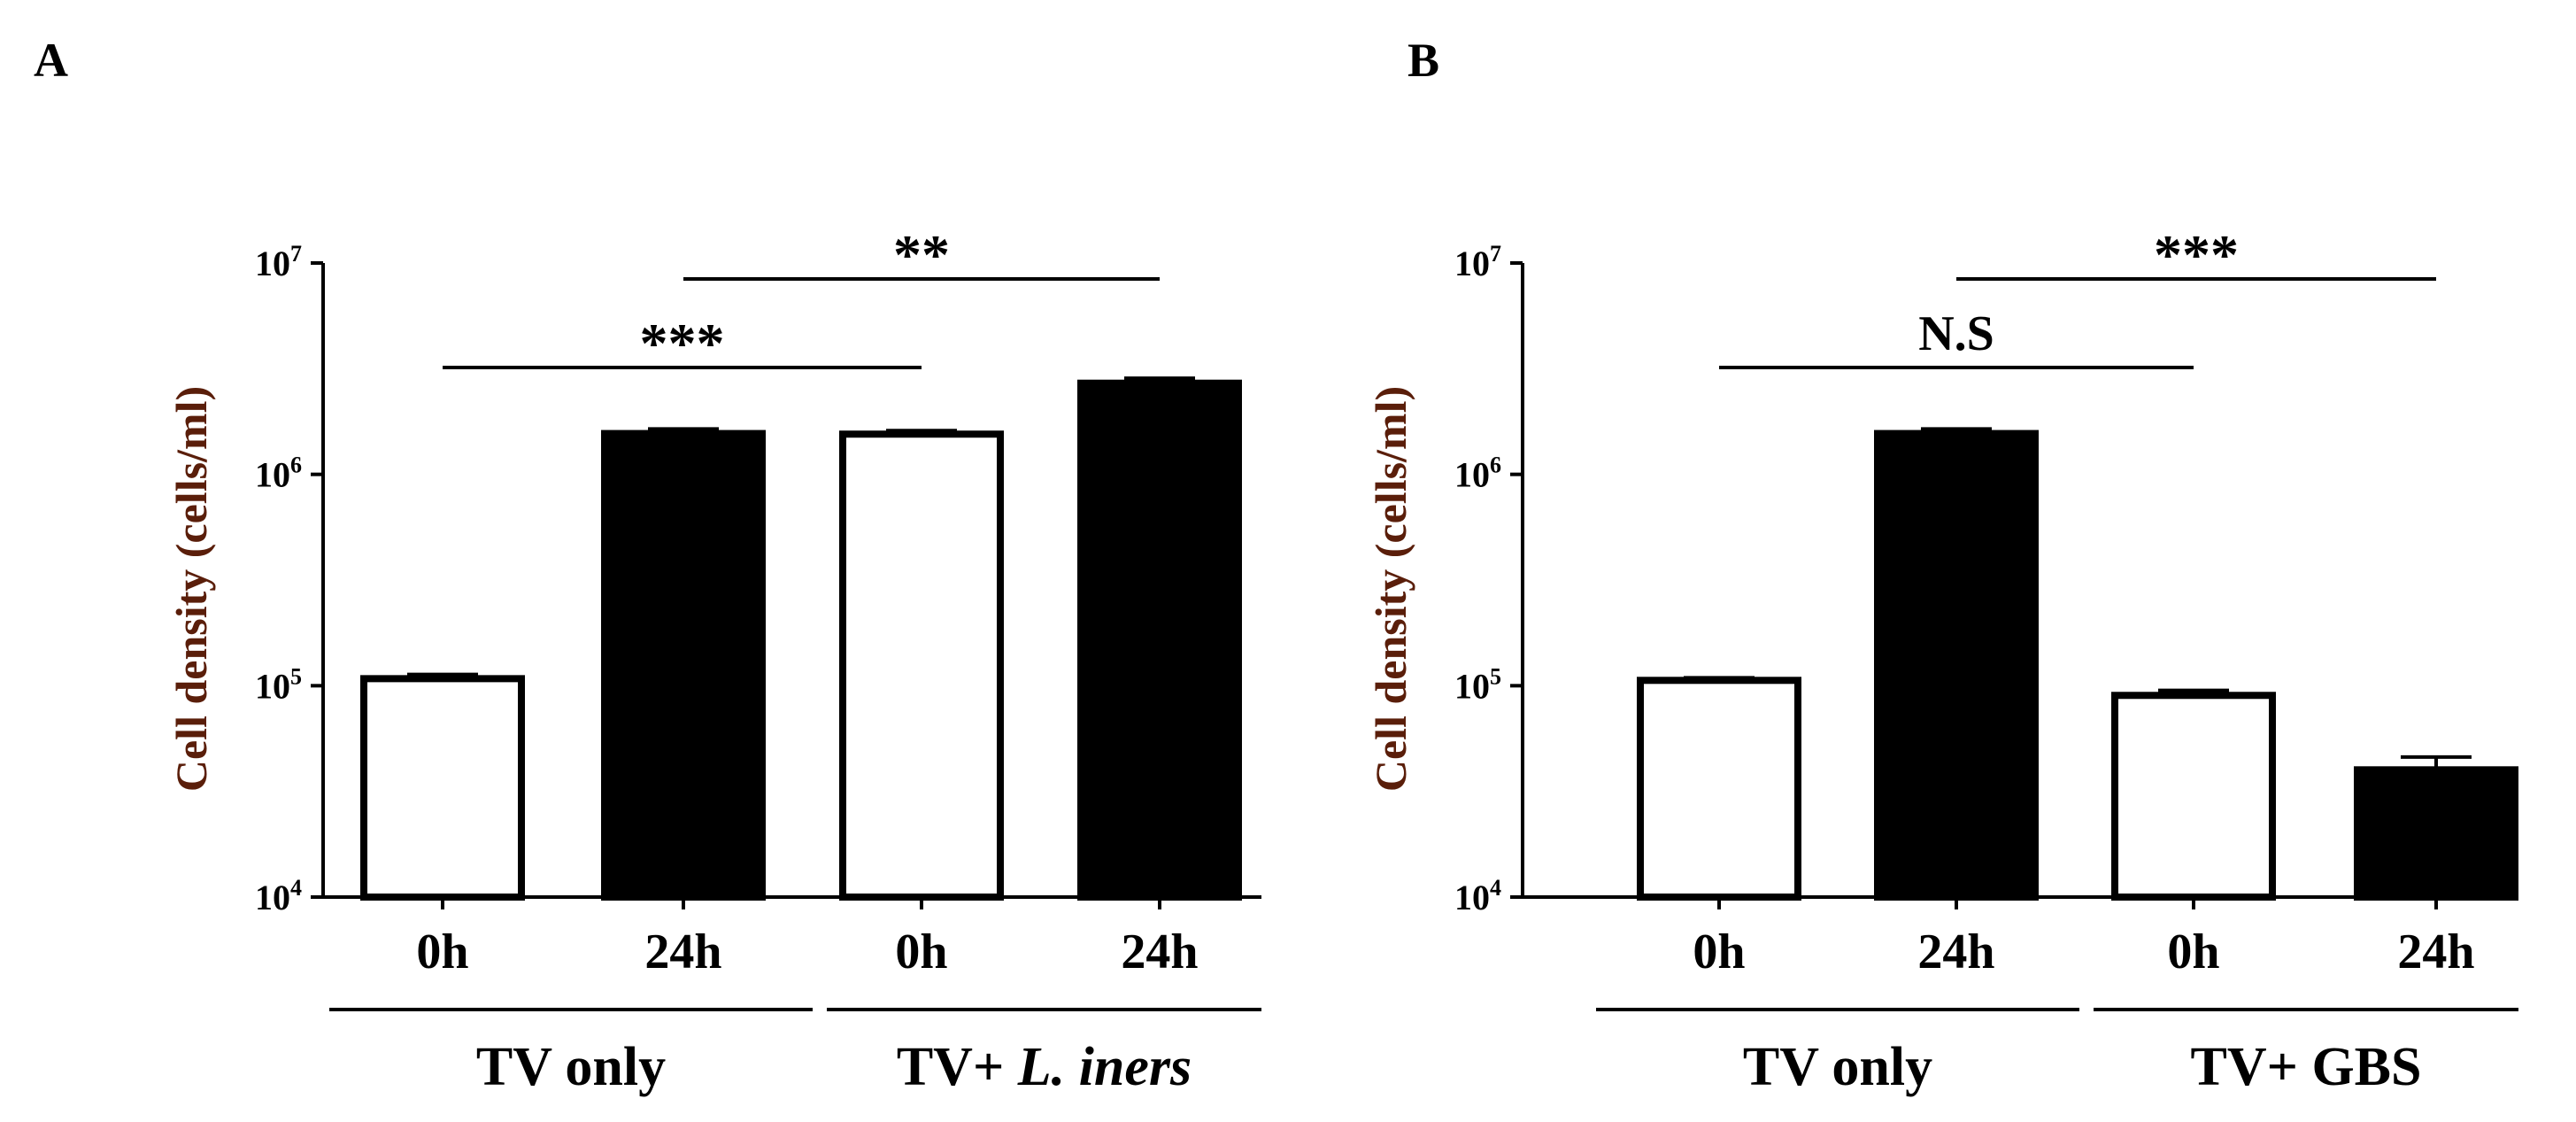  Describe the element at coordinates (2305, 1067) in the screenshot. I see `group-label: TV+ GBS` at that location.